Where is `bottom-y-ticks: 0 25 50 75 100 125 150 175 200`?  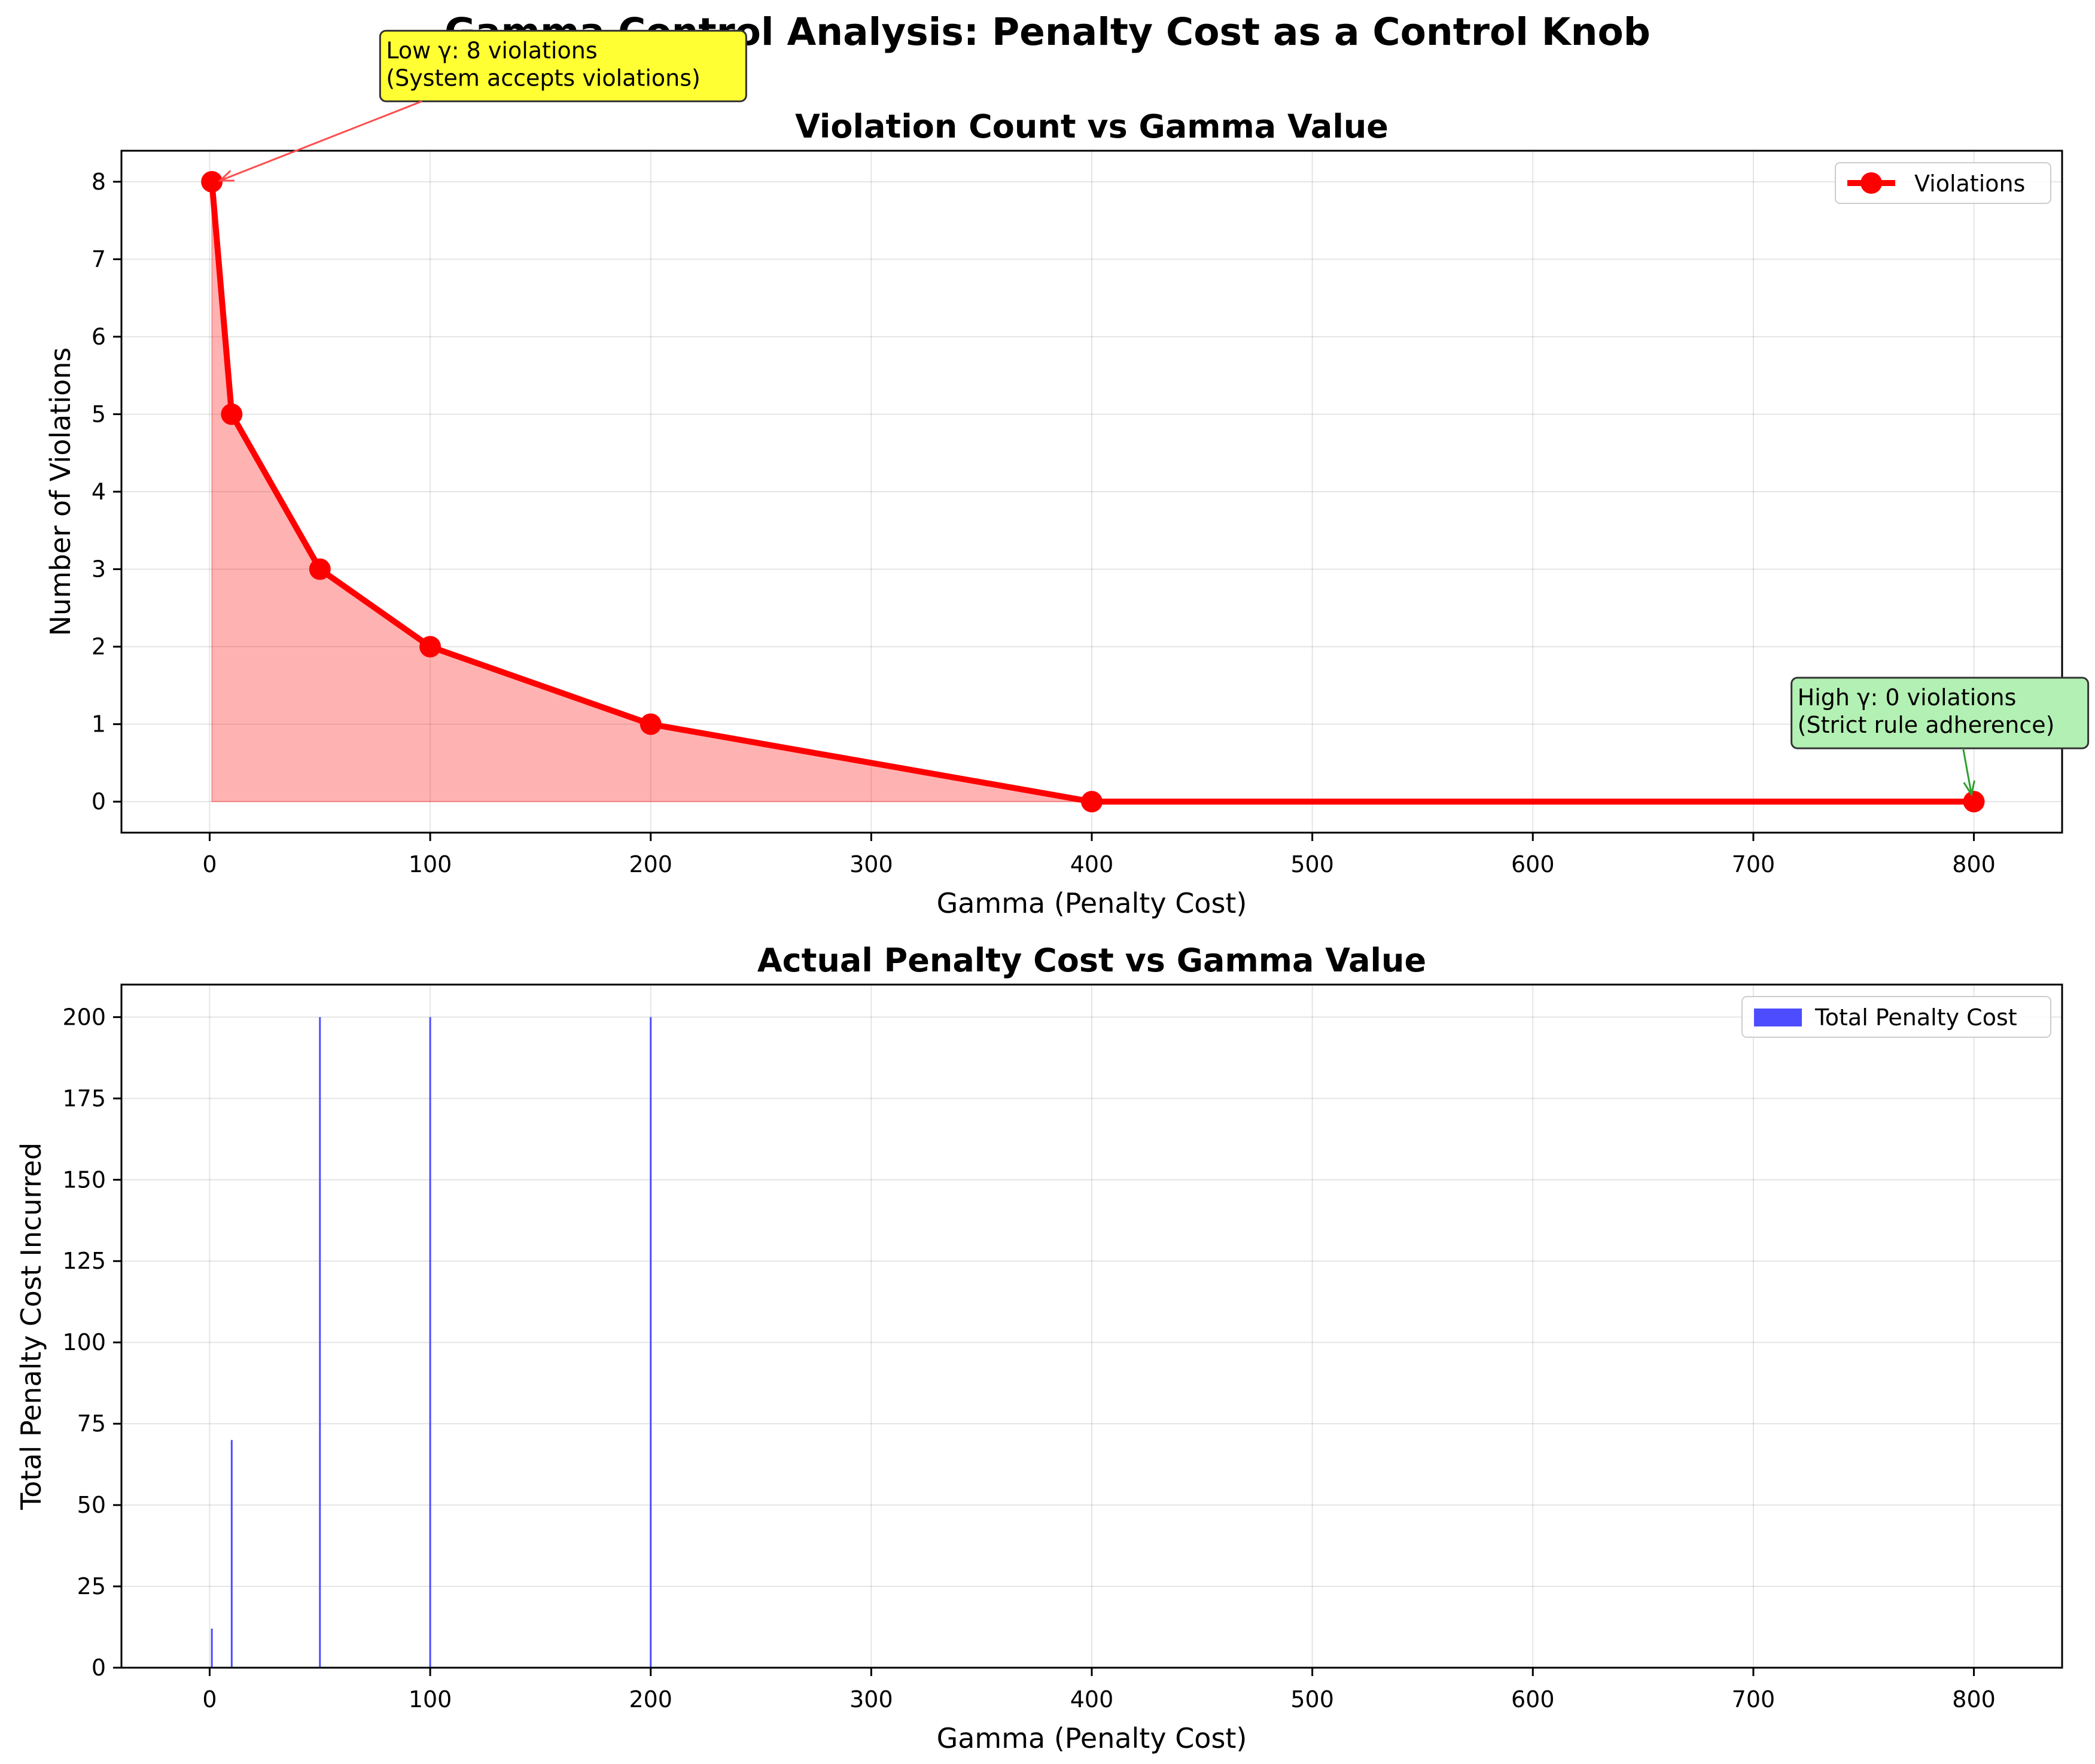
bottom-y-ticks: 0 25 50 75 100 125 150 175 200 is located at coordinates (92, 1342).